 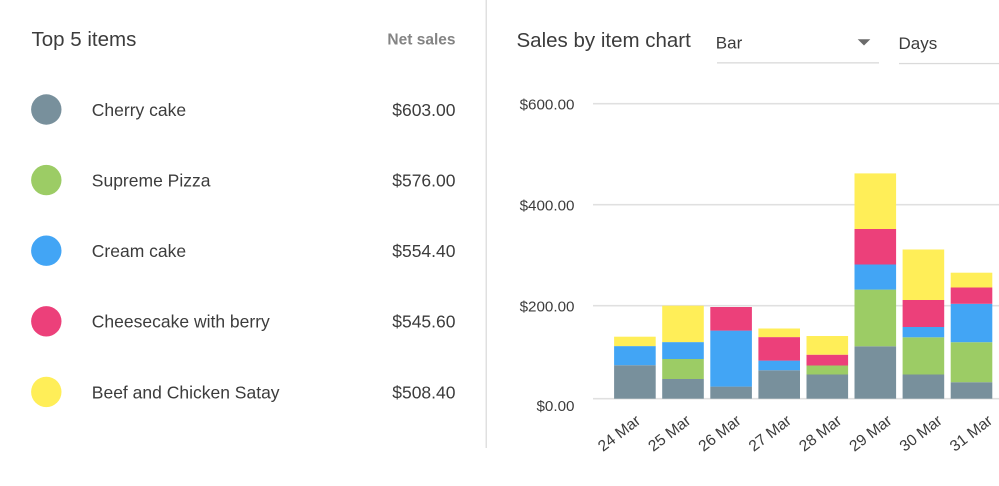 What do you see at coordinates (181, 322) in the screenshot?
I see `svg-text: Cheesecake with berry` at bounding box center [181, 322].